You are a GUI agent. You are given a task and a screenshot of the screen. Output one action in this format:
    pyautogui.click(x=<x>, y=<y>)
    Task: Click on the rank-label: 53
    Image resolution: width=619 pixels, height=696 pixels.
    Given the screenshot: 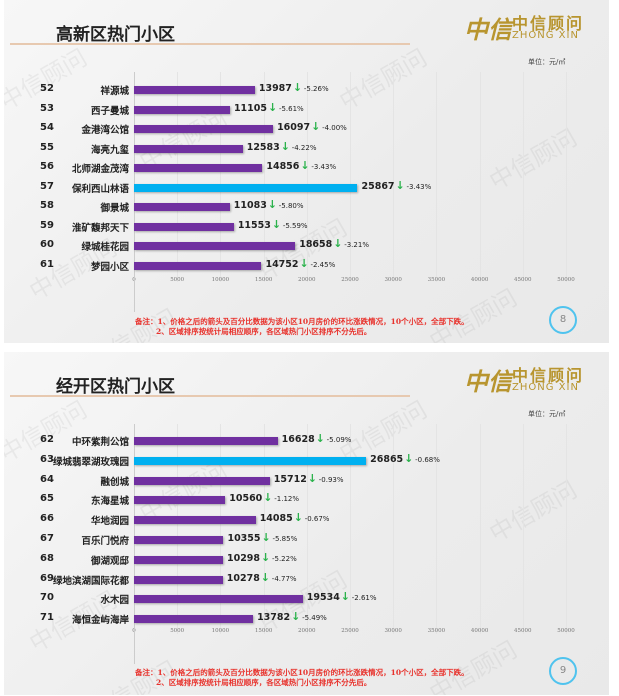 What is the action you would take?
    pyautogui.click(x=47, y=108)
    